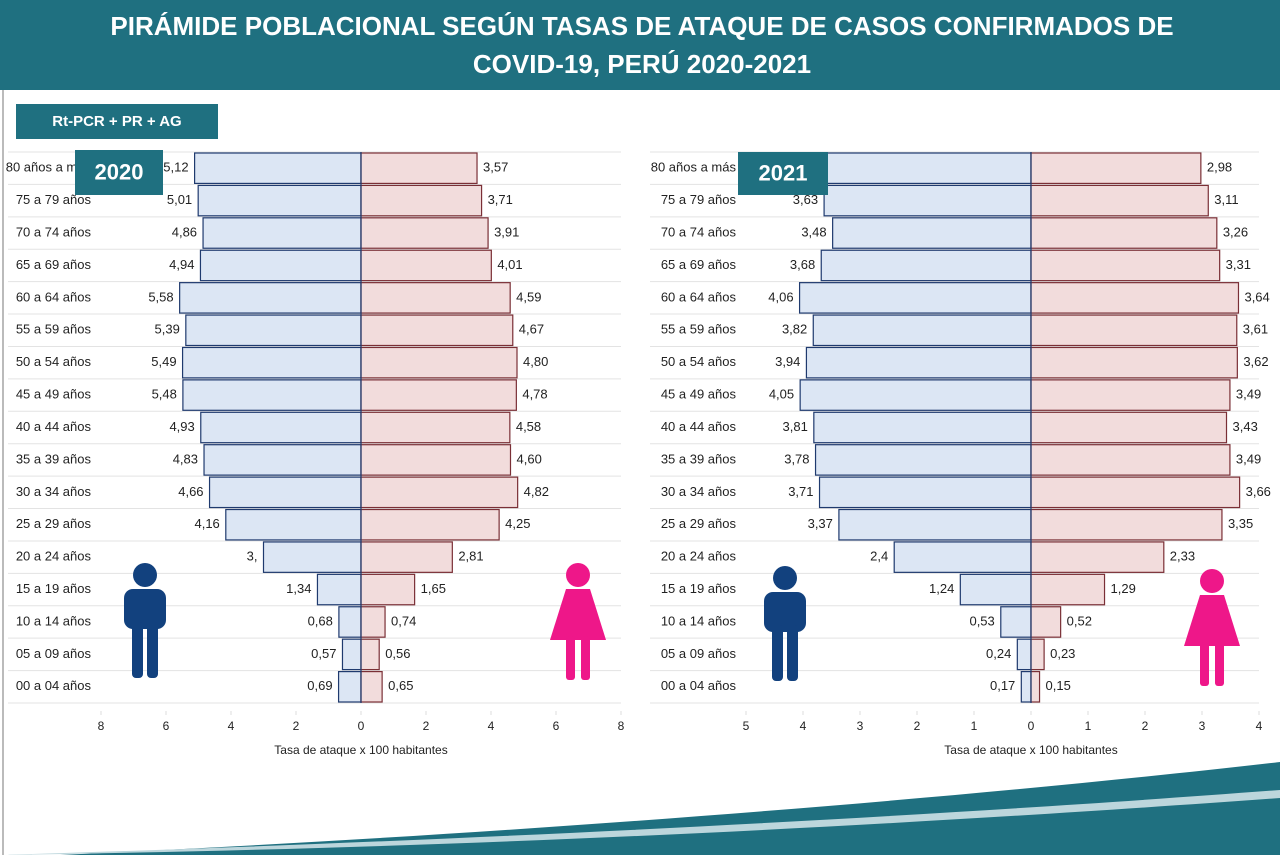 This screenshot has height=855, width=1280. What do you see at coordinates (1258, 491) in the screenshot?
I see `value-label: 3,66` at bounding box center [1258, 491].